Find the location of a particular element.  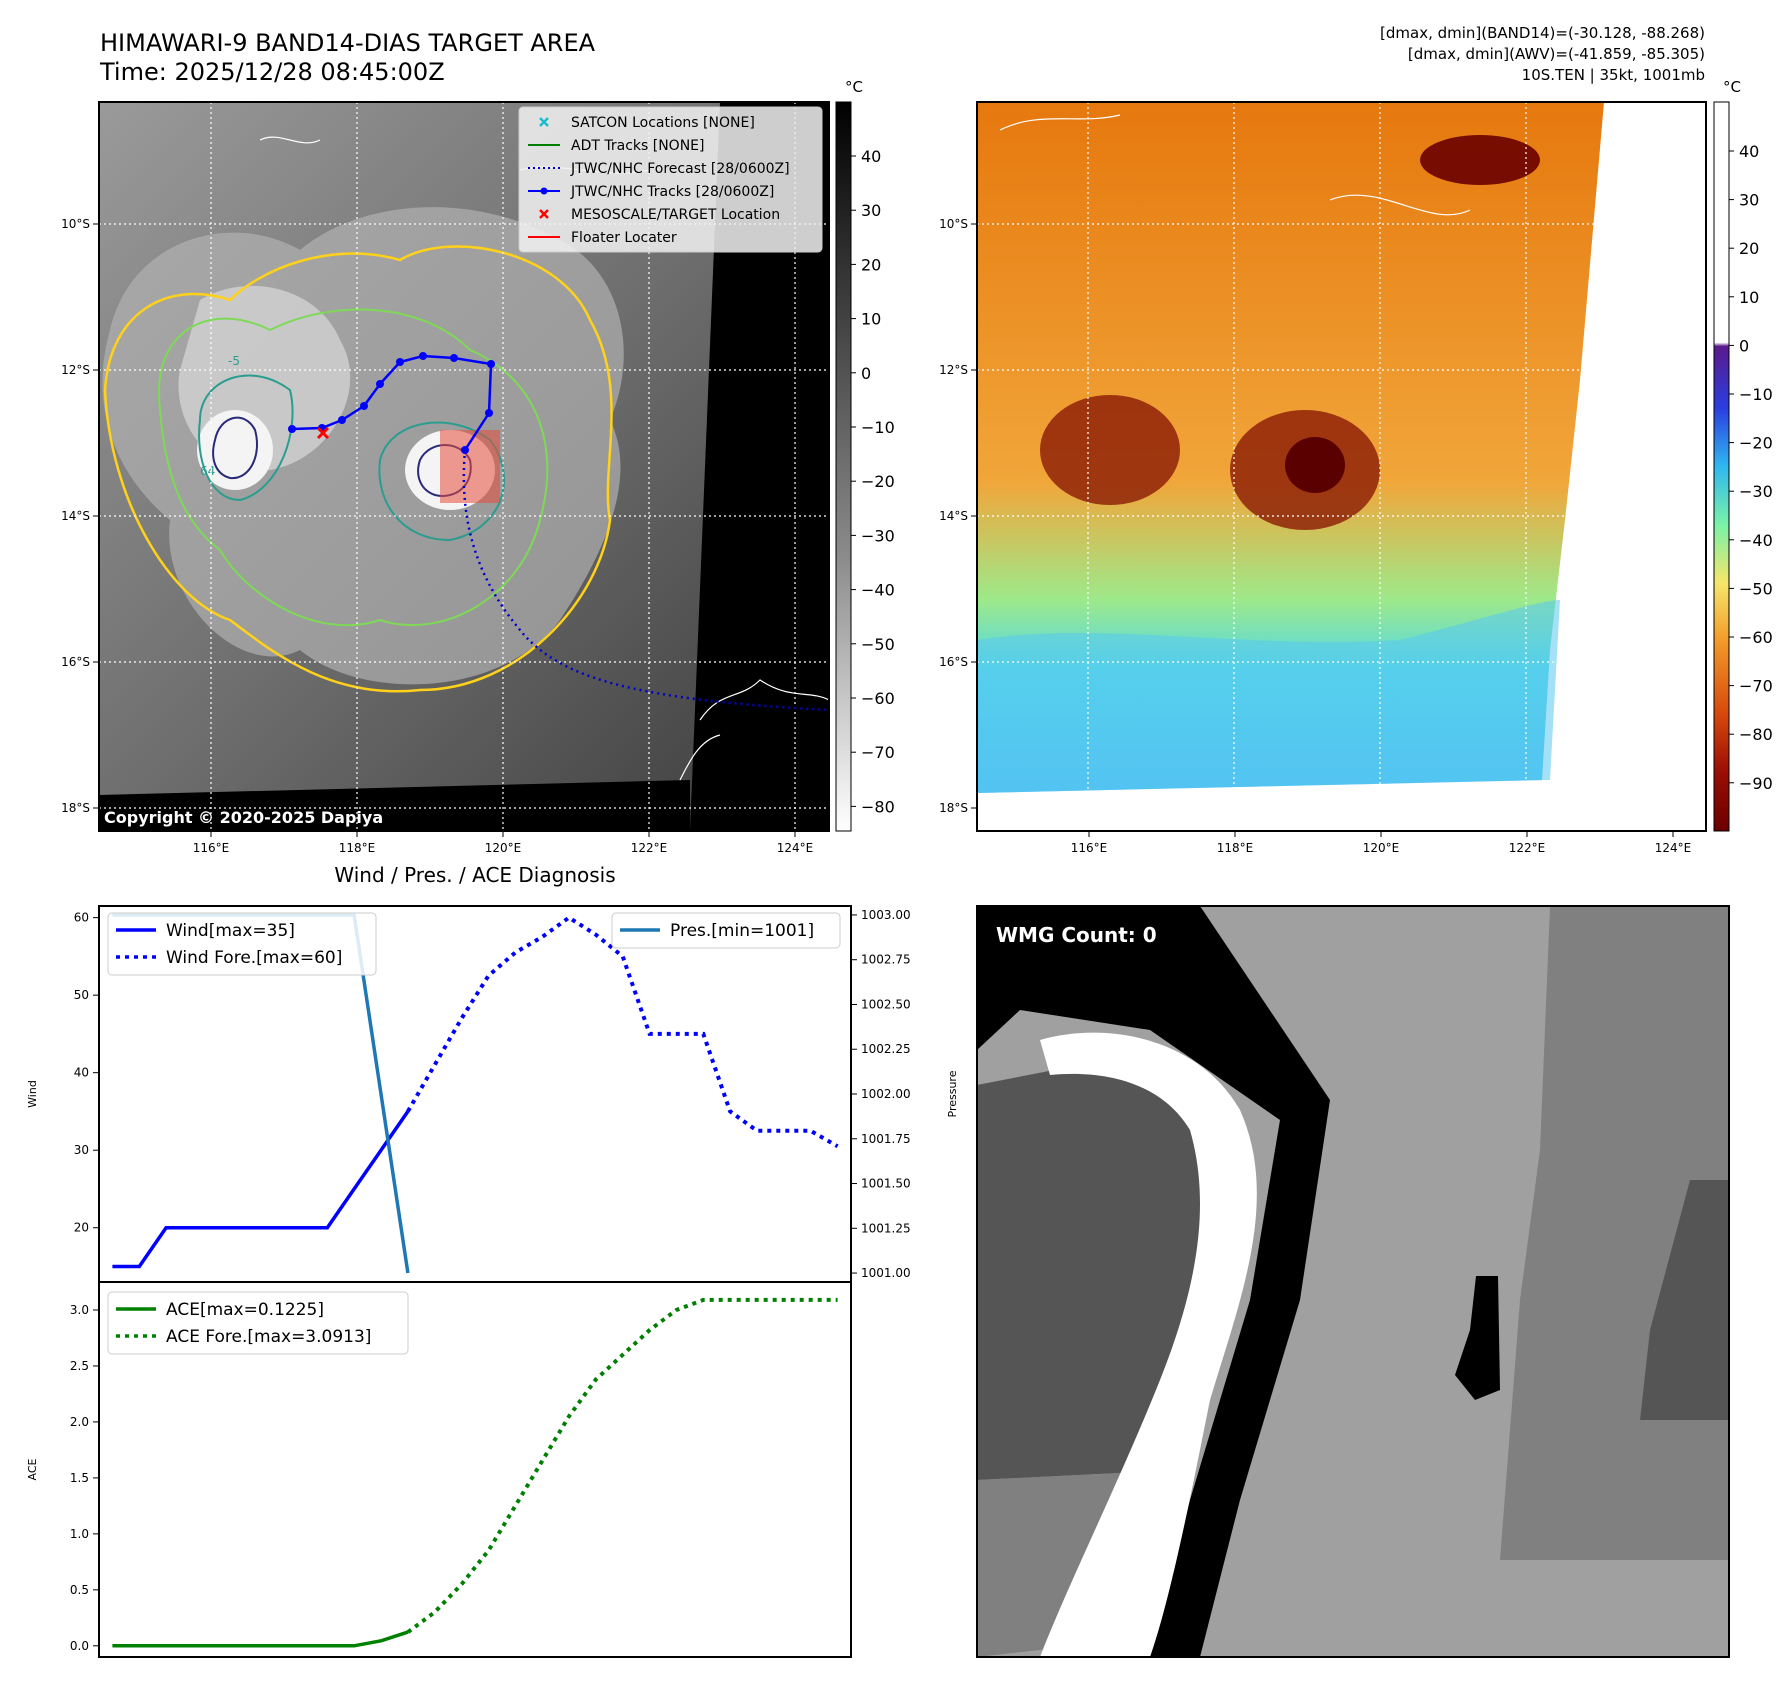

legend-label: ADT Tracks [NONE] is located at coordinates (637, 146).